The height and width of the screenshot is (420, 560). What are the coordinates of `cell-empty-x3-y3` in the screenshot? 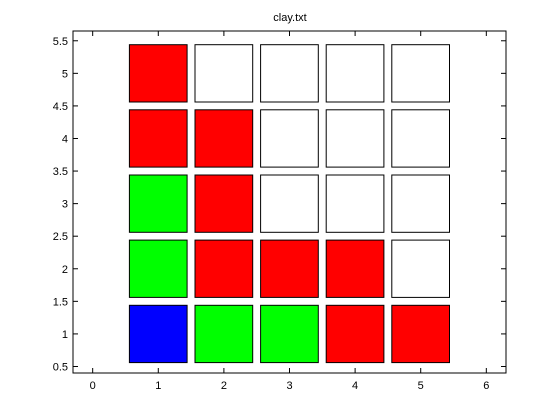 It's located at (289, 203).